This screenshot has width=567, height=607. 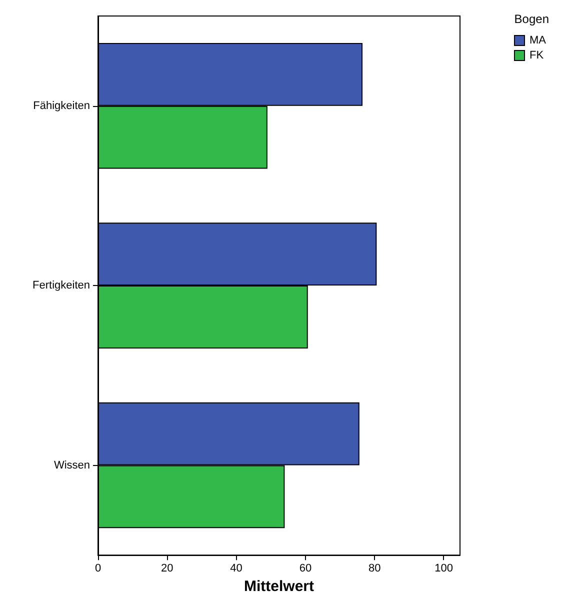 I want to click on x-tick-label: 80, so click(x=374, y=568).